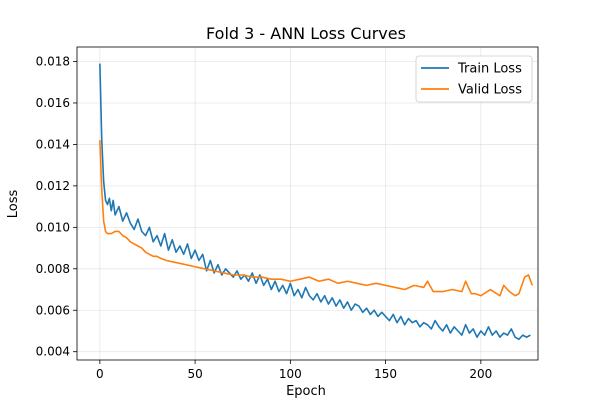  What do you see at coordinates (490, 90) in the screenshot?
I see `legend-label: Valid Loss` at bounding box center [490, 90].